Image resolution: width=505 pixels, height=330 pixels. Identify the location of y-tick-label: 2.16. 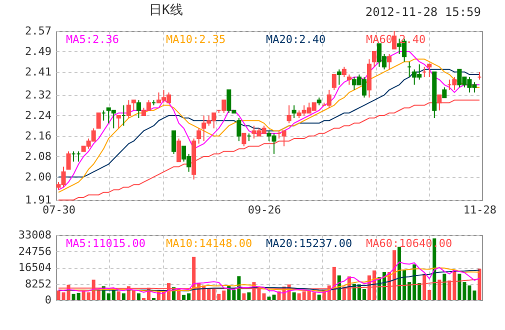
(38, 135).